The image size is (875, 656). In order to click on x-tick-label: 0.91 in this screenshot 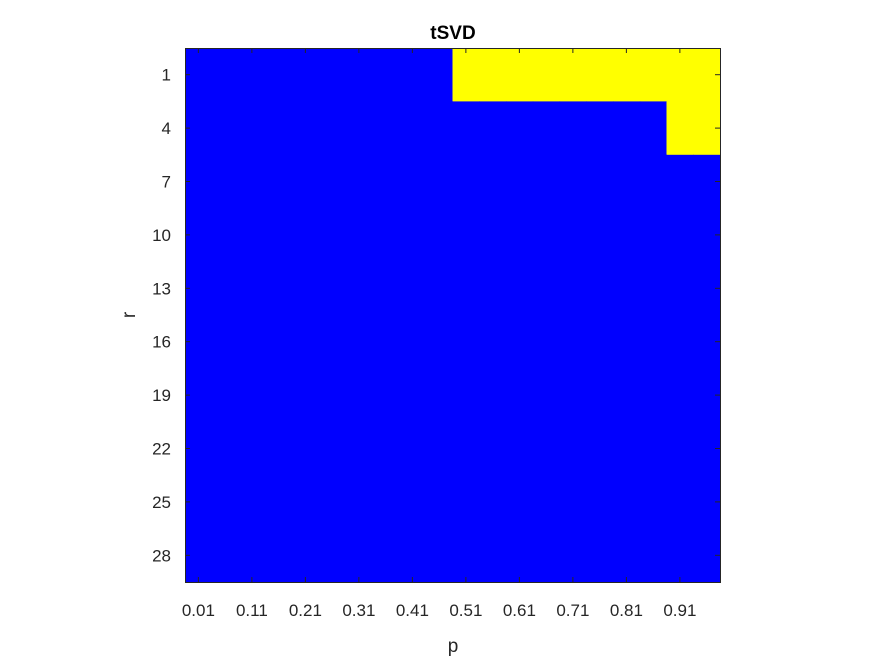, I will do `click(679, 610)`.